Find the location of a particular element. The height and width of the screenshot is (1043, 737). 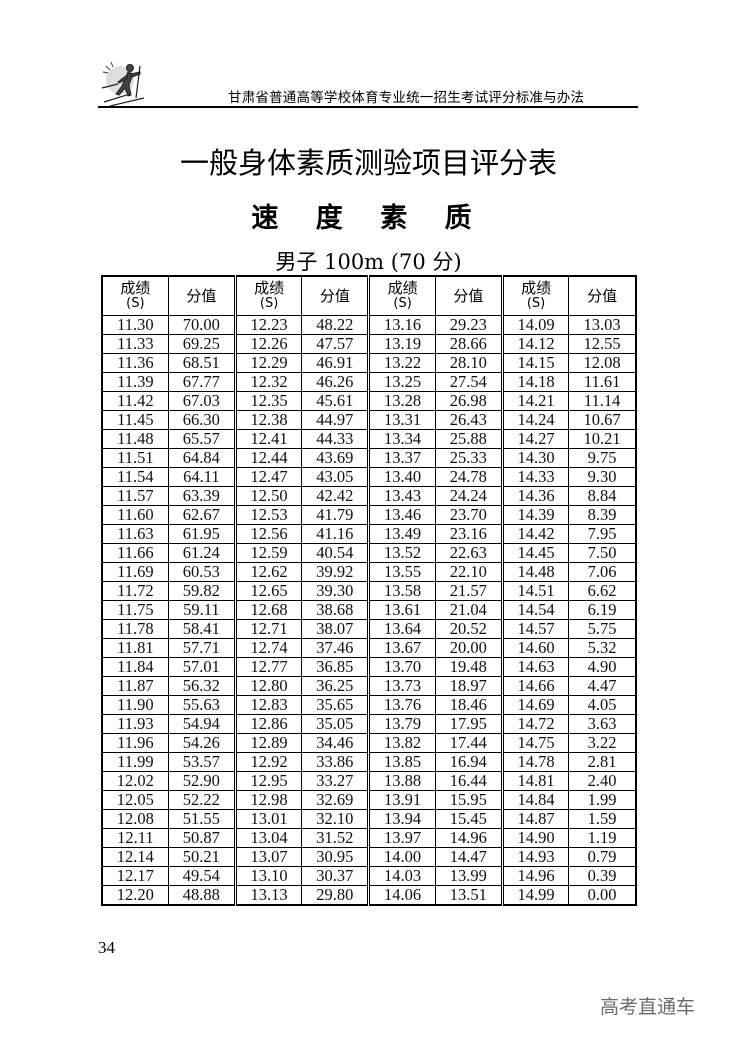

score-cell: 43.05 is located at coordinates (335, 477).